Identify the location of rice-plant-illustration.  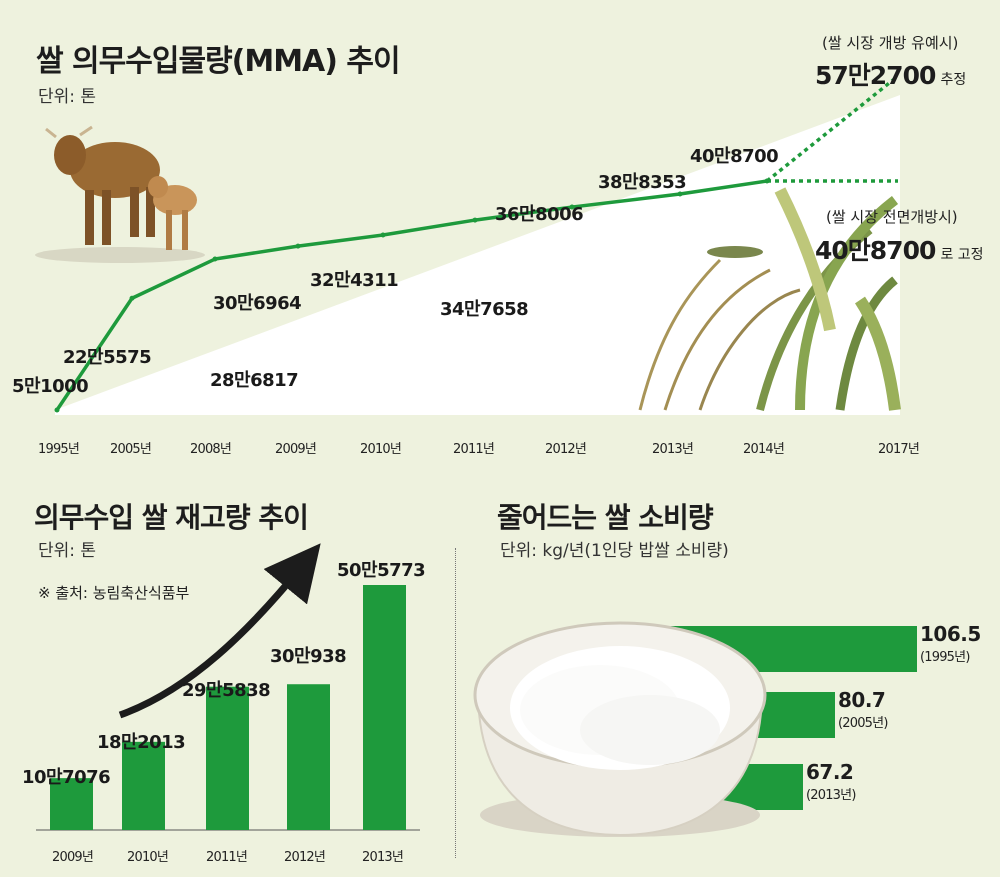
(769, 299).